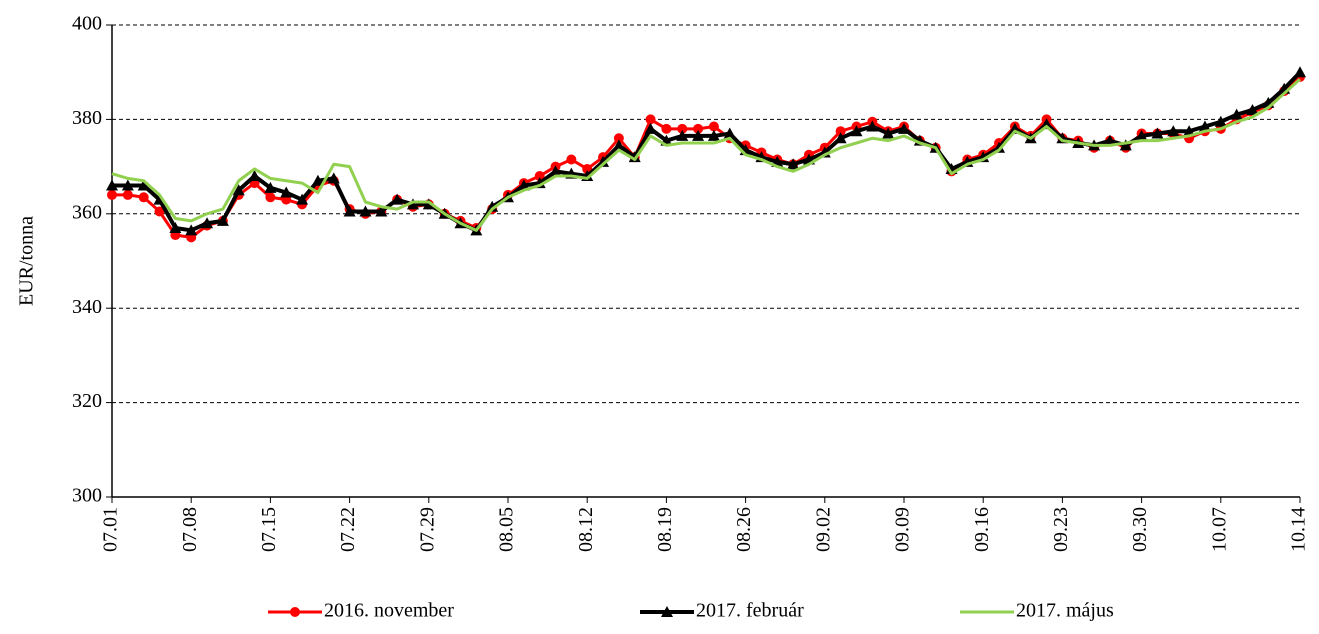 This screenshot has width=1319, height=634. Describe the element at coordinates (27, 261) in the screenshot. I see `y-axis-label: EUR/tonna` at that location.